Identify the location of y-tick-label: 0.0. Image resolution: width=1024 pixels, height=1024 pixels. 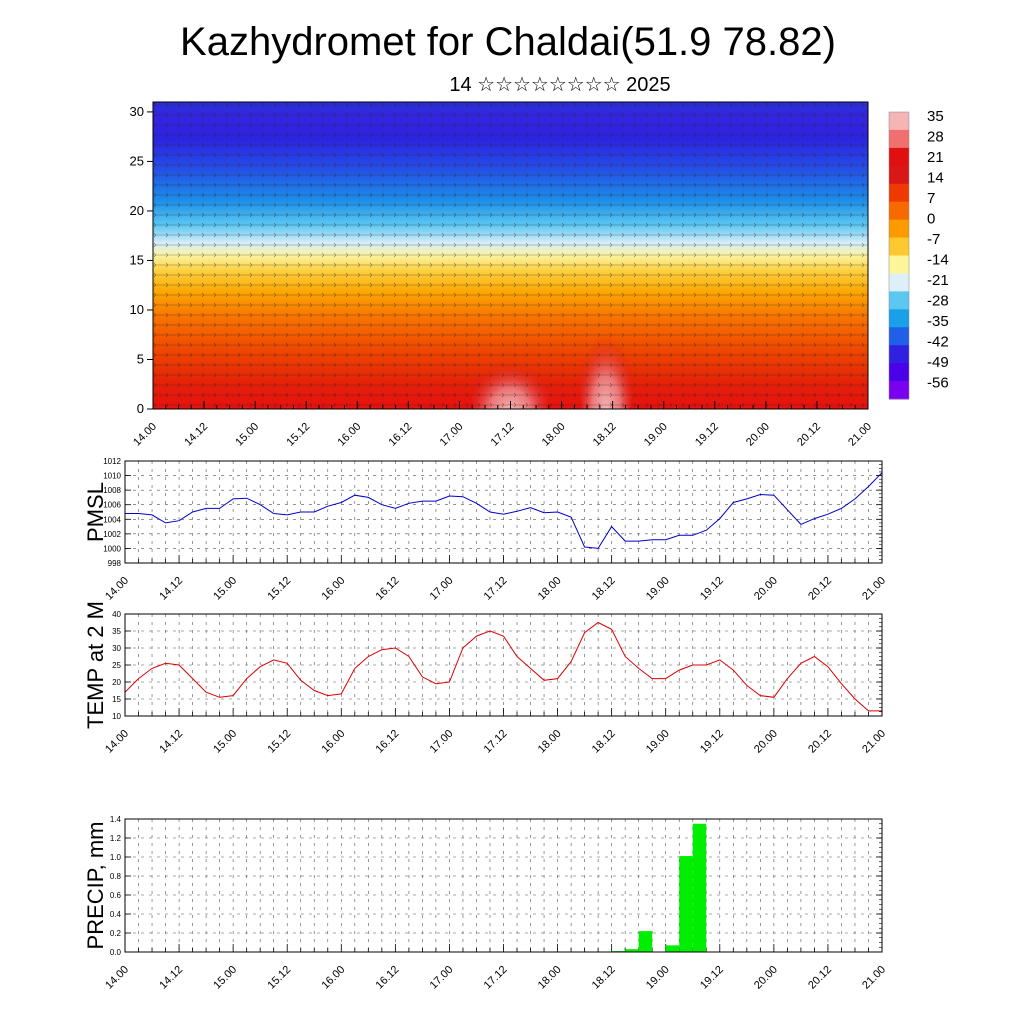
(116, 952).